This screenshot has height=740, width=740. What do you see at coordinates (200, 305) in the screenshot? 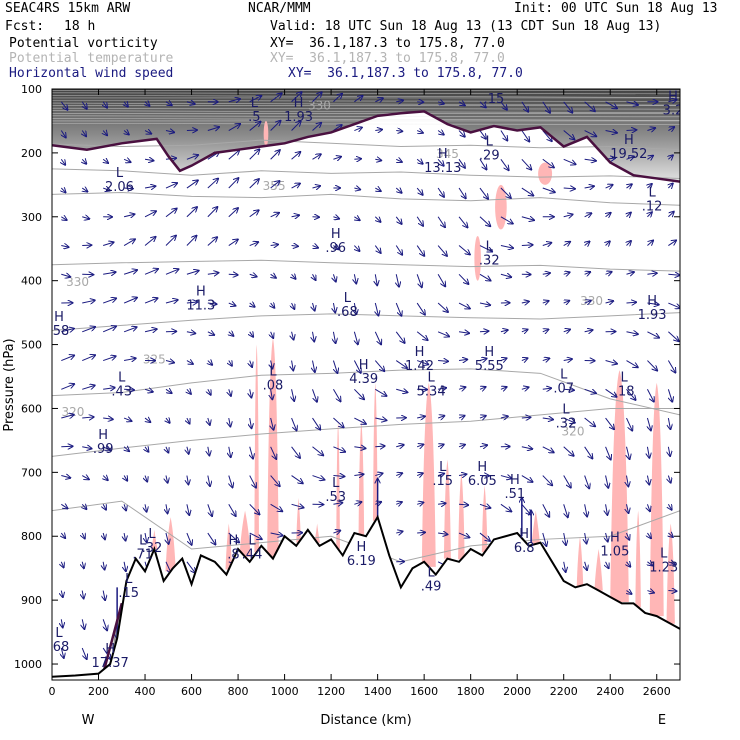
I see `extreme-value: 11.3` at bounding box center [200, 305].